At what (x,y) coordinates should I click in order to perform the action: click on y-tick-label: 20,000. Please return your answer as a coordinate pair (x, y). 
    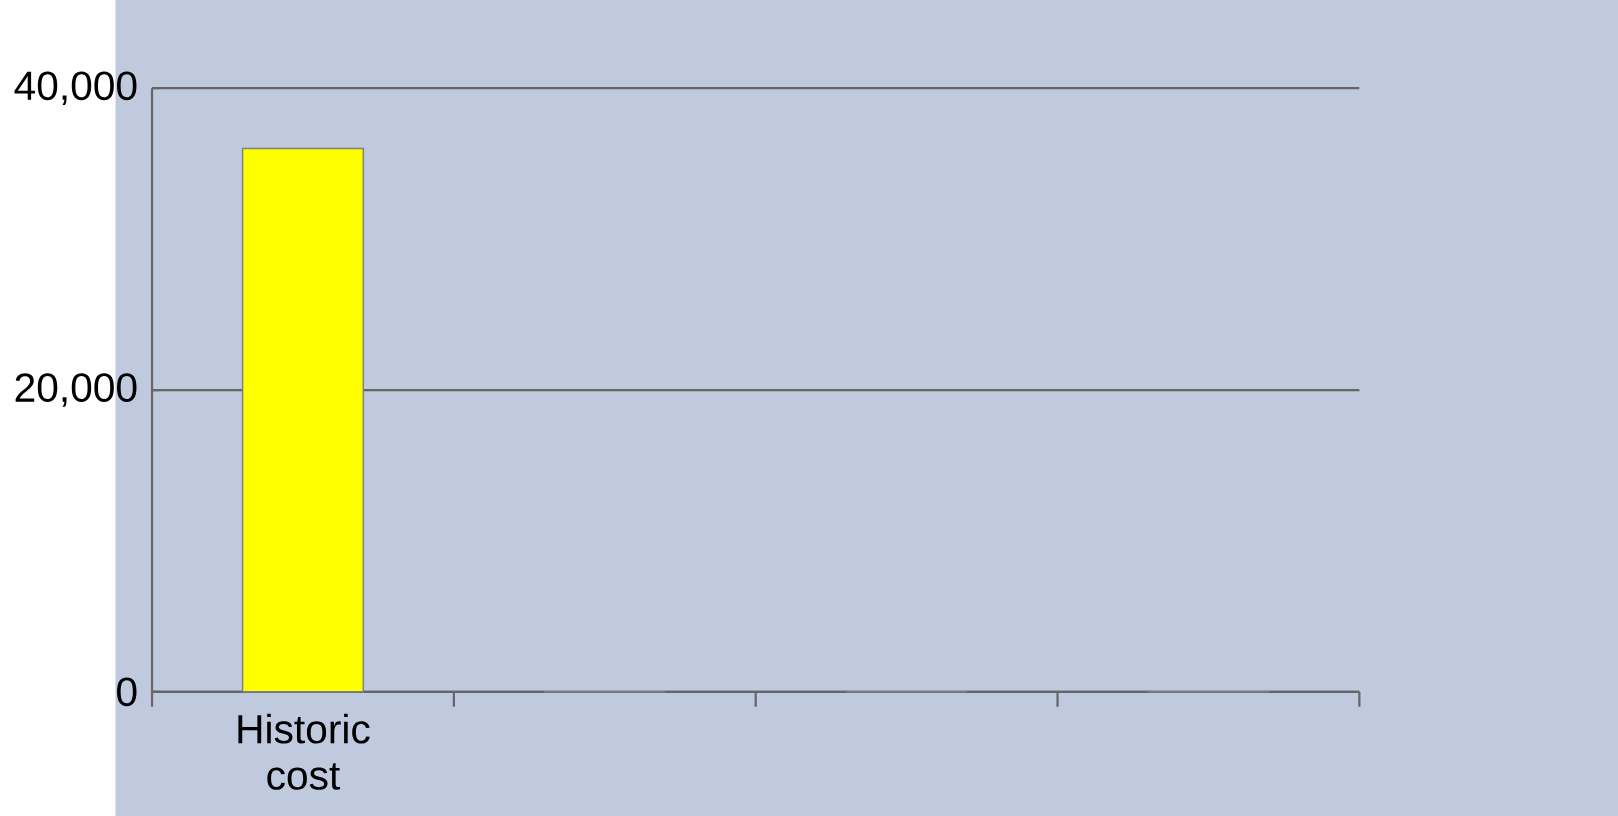
    Looking at the image, I should click on (76, 390).